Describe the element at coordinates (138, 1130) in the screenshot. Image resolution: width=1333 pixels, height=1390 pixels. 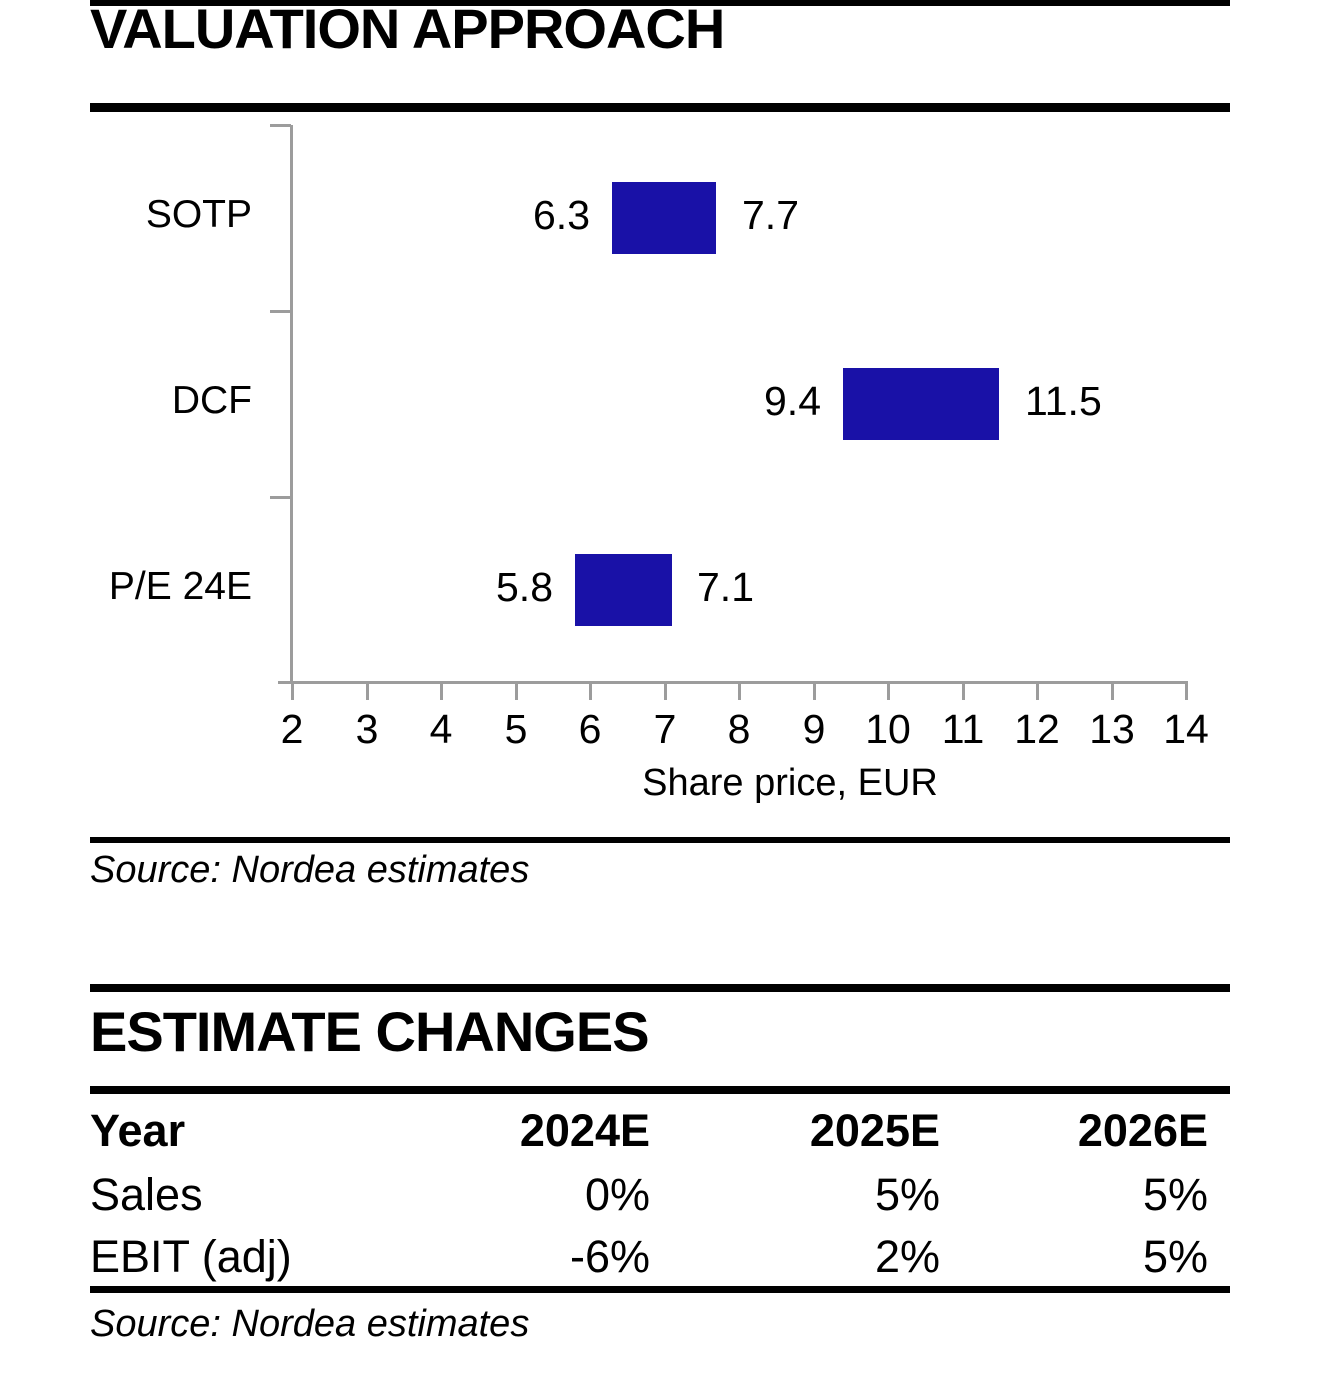
I see `column-header: Year` at that location.